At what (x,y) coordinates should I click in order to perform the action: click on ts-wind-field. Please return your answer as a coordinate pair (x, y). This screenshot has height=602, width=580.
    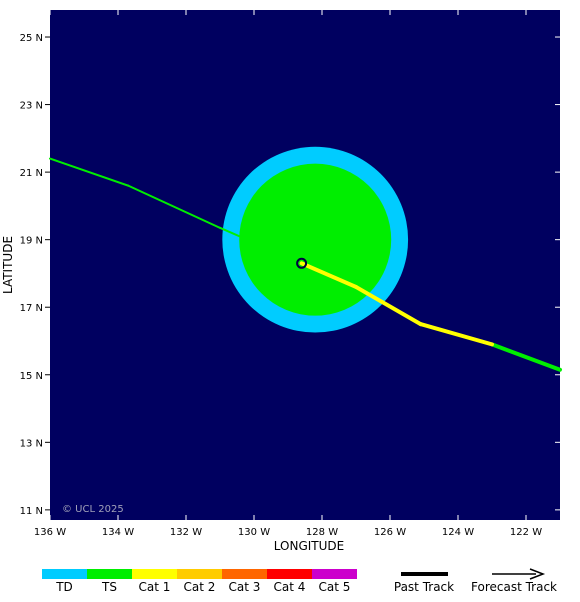
    Looking at the image, I should click on (315, 239).